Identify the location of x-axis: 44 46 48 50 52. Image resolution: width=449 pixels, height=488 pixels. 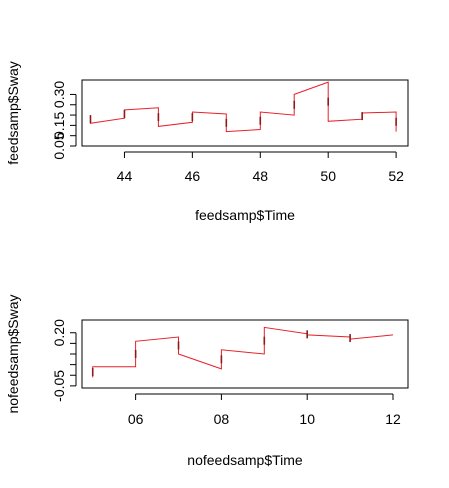
(260, 167).